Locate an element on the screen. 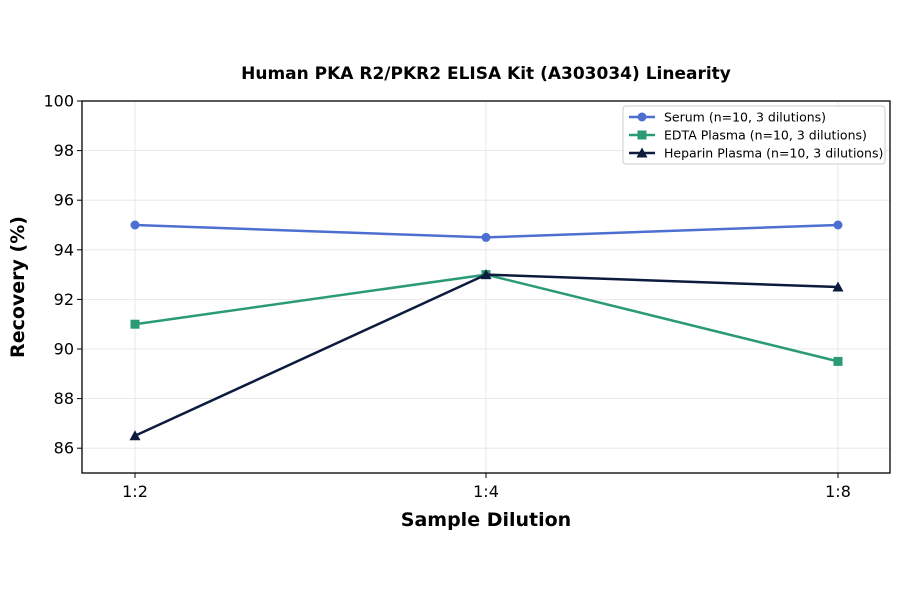 This screenshot has width=900, height=594. x-tick-label: 1:4 is located at coordinates (486, 491).